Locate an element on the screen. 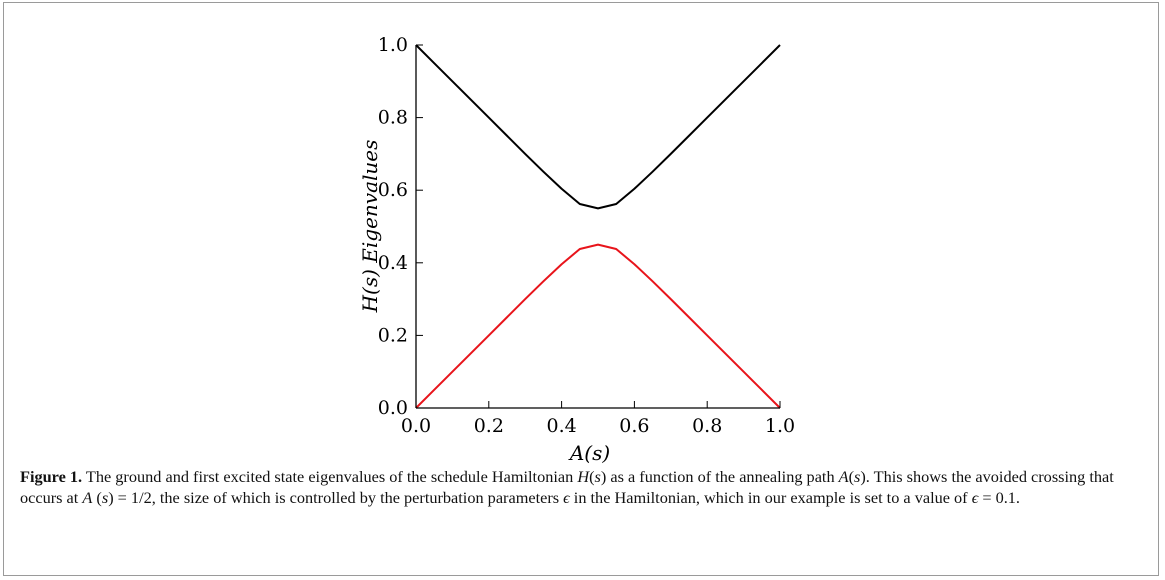 The width and height of the screenshot is (1165, 580). y-tick-label: 1.0 is located at coordinates (393, 45).